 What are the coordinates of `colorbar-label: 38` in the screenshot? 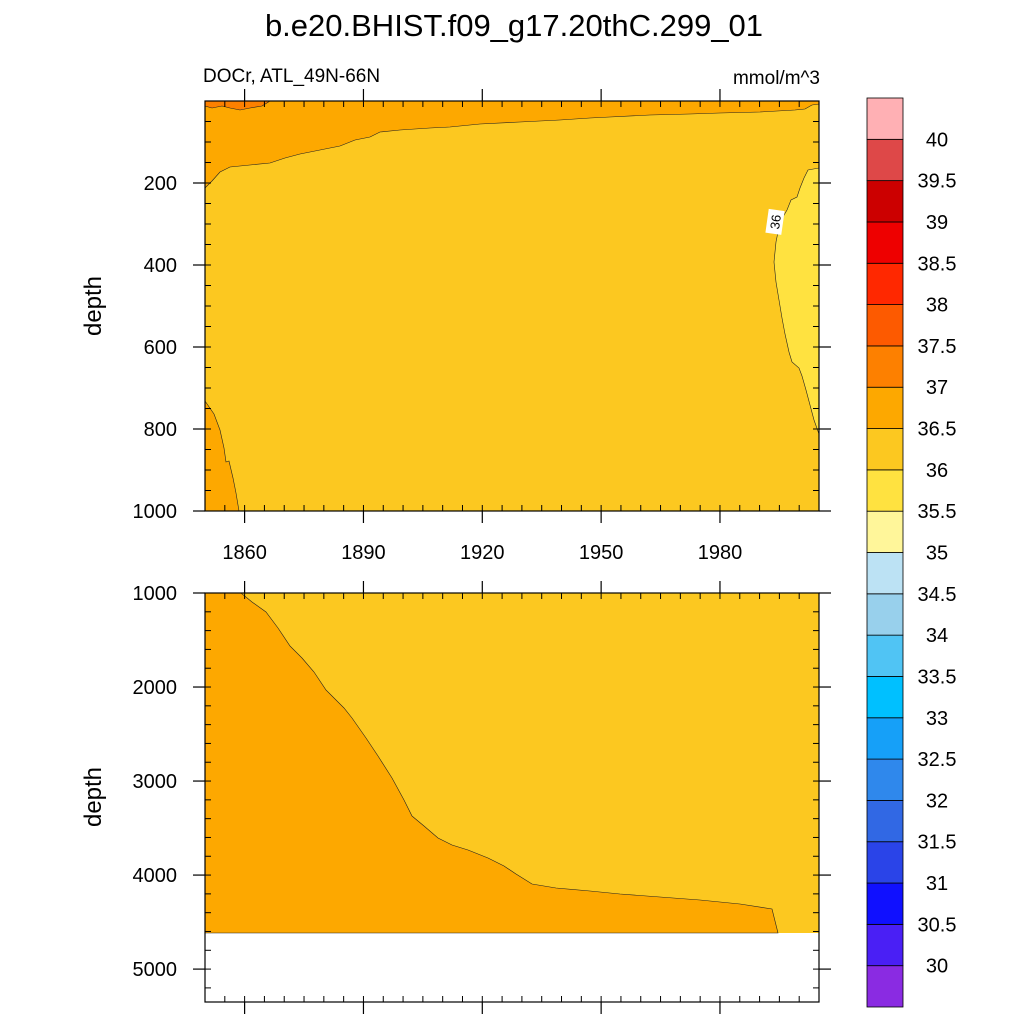 It's located at (937, 306).